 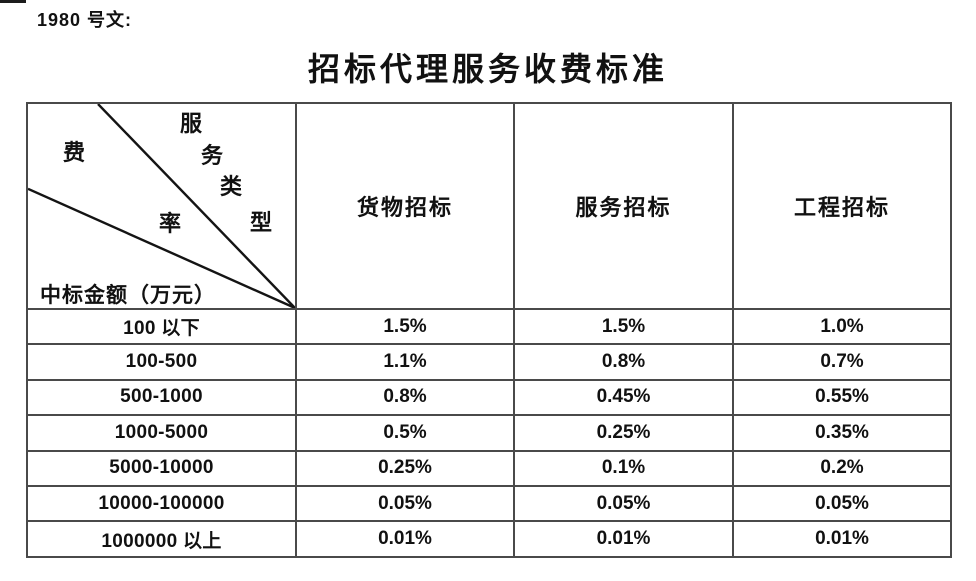 What do you see at coordinates (161, 503) in the screenshot?
I see `row-label: 10000-100000` at bounding box center [161, 503].